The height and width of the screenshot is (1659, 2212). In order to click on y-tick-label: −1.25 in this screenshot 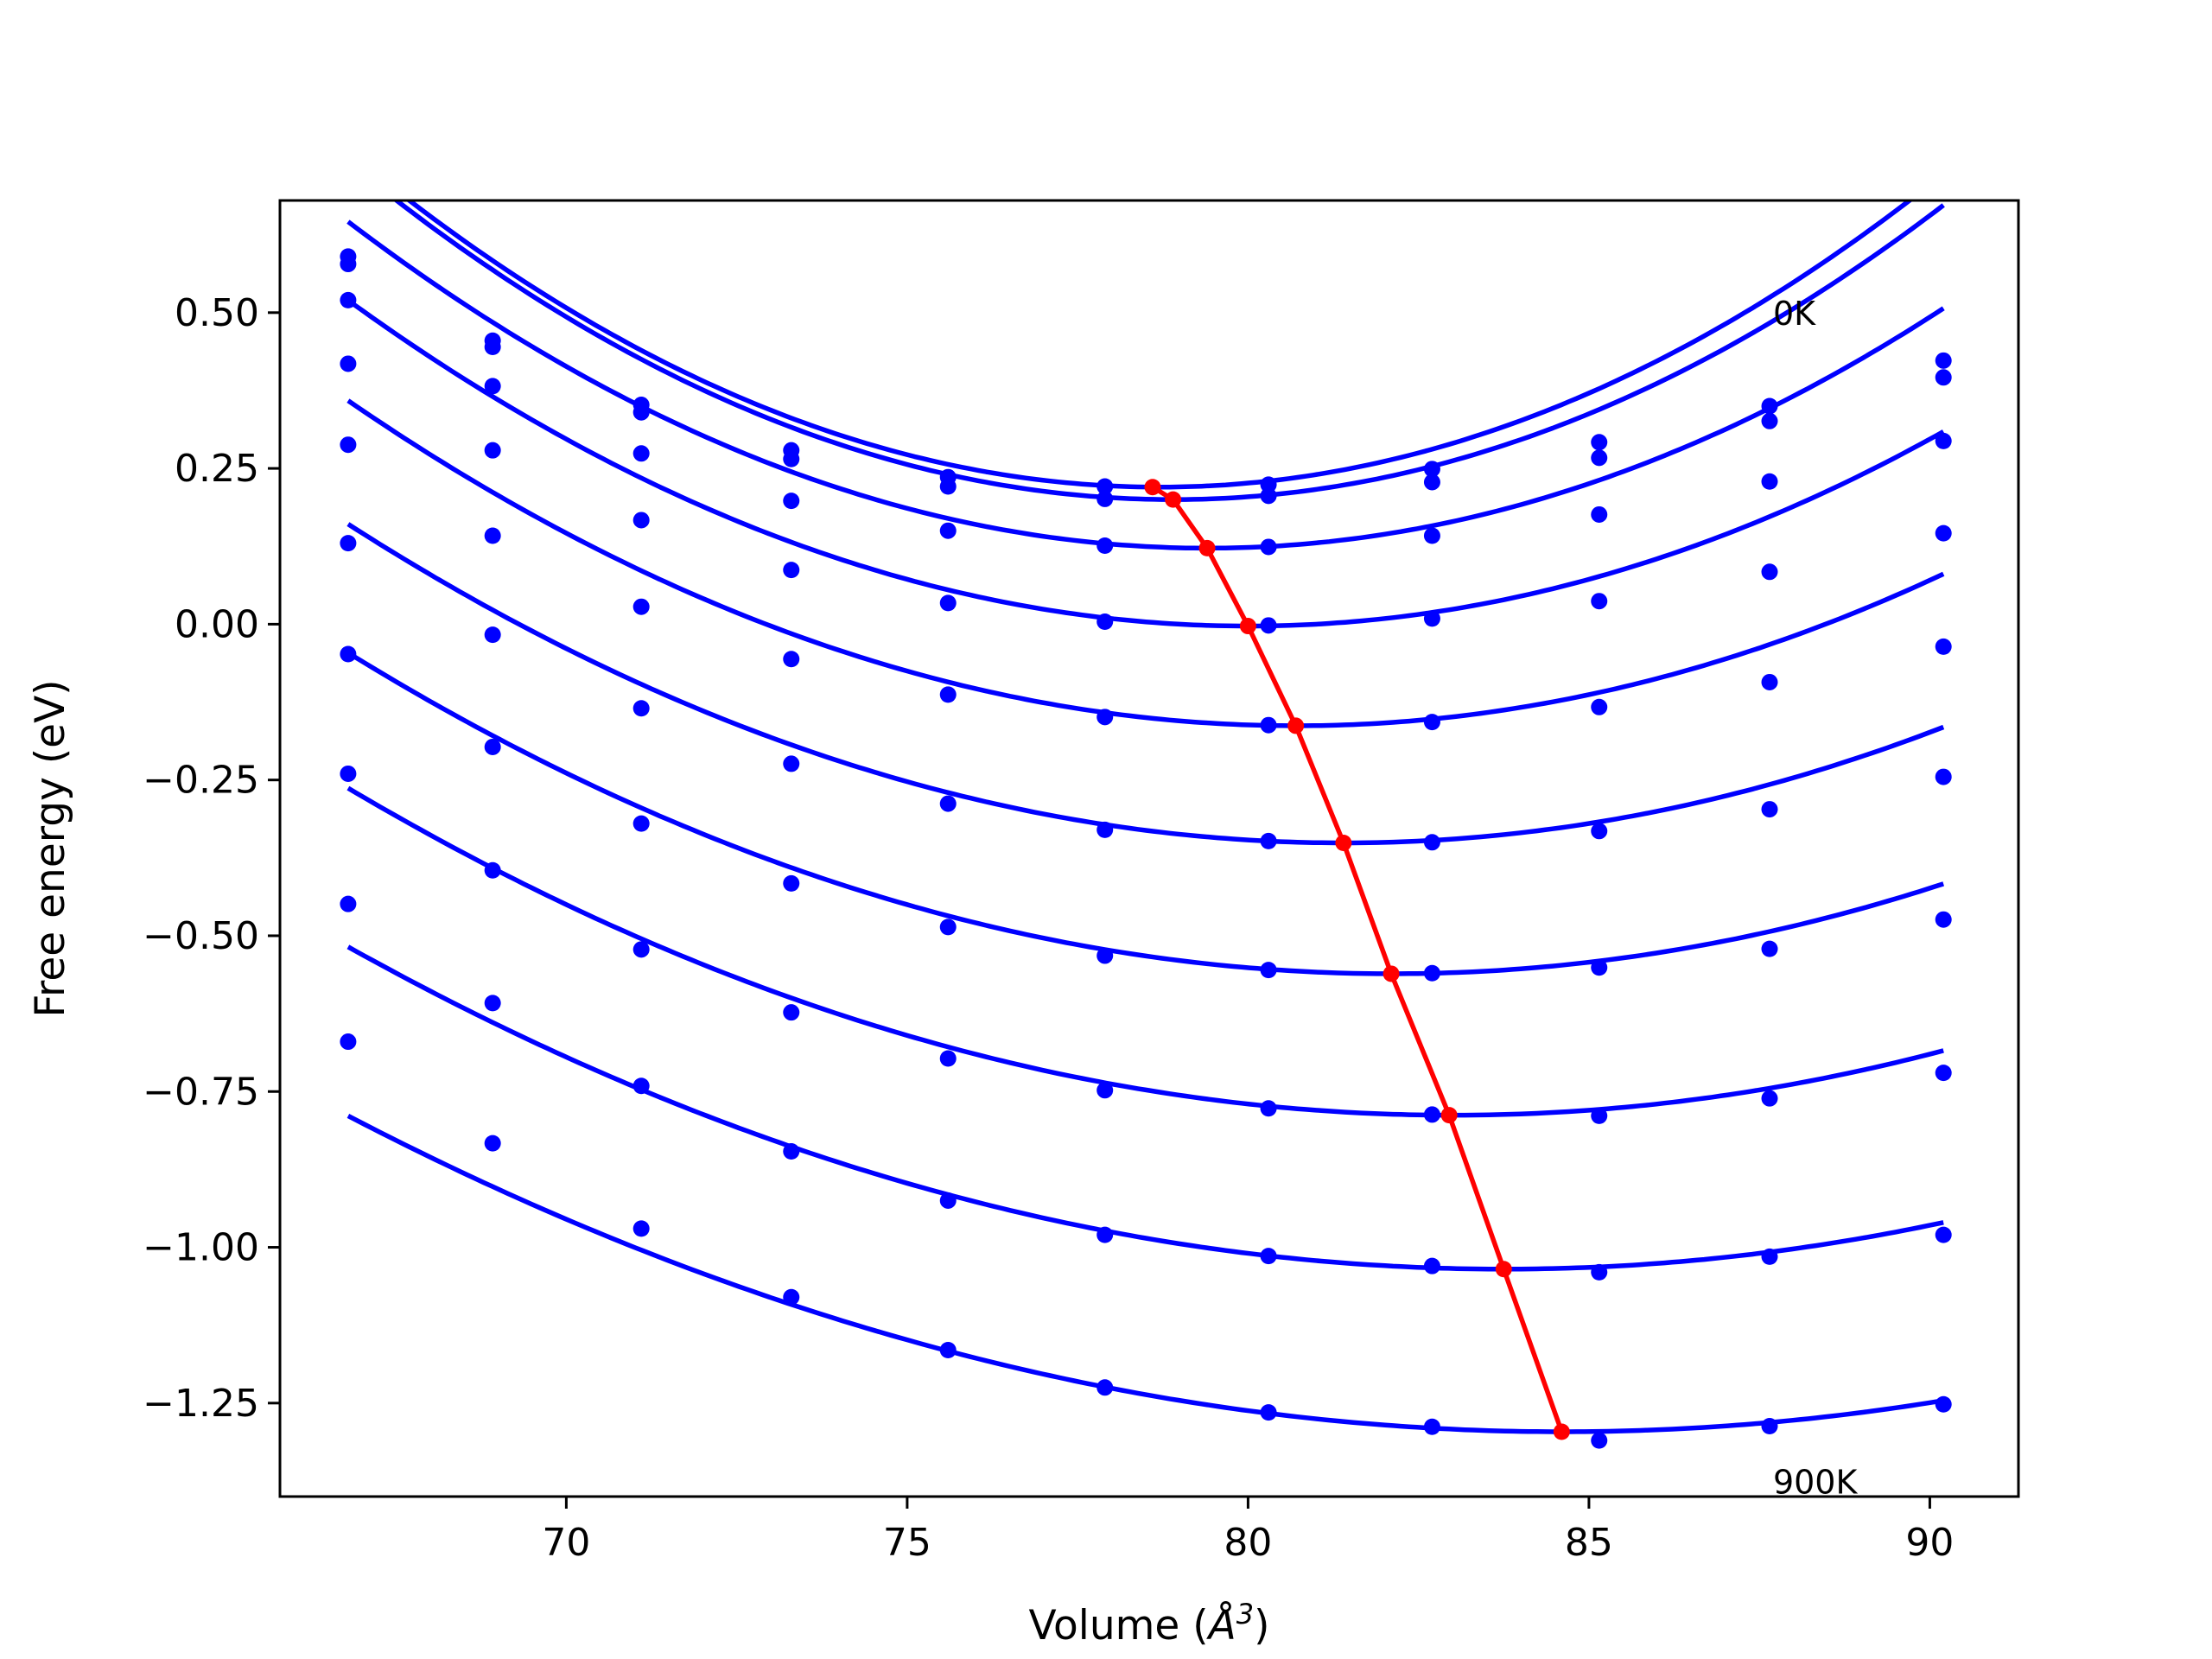, I will do `click(201, 1404)`.